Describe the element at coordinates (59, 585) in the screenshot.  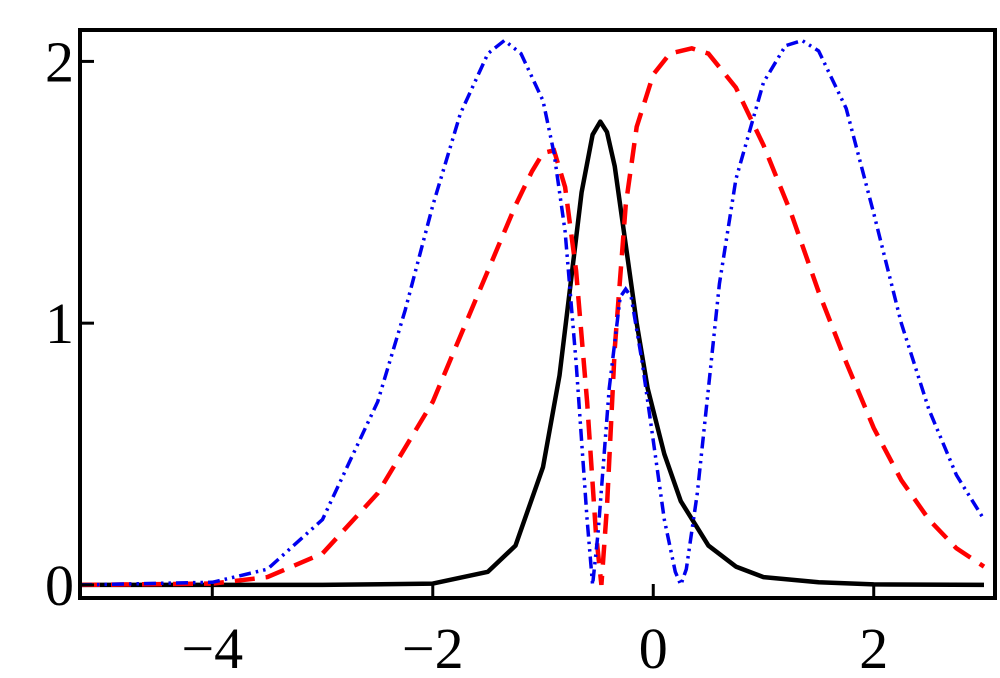
I see `y-tick-label: 0` at that location.